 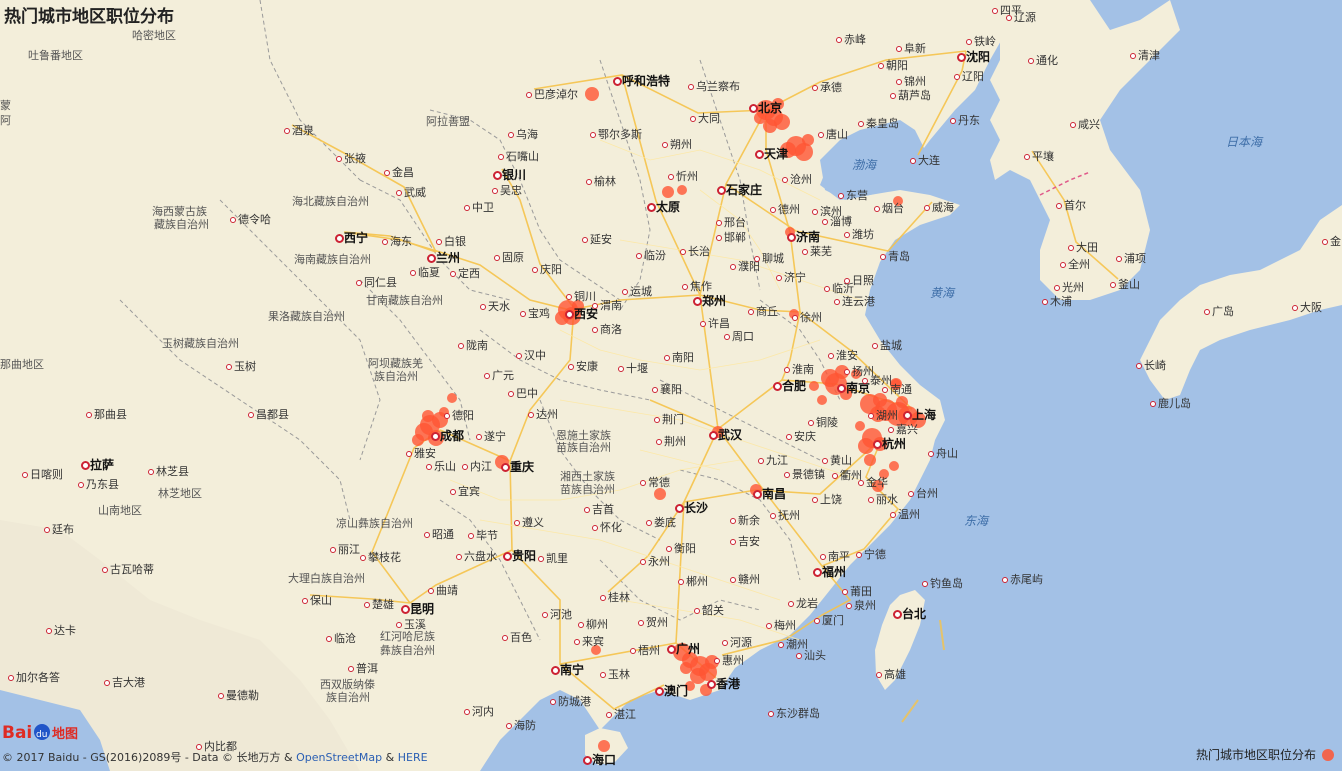 What do you see at coordinates (668, 207) in the screenshot?
I see `place-label: 太原` at bounding box center [668, 207].